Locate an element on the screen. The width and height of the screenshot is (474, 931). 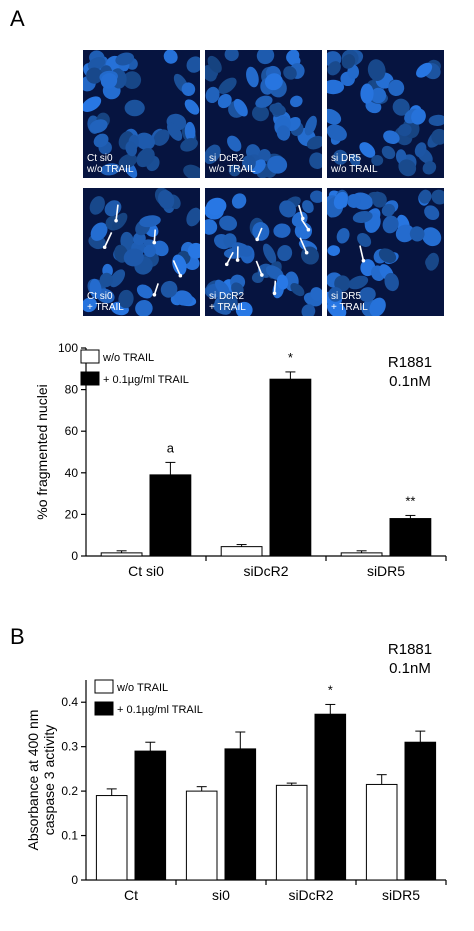
x-tick-label: Ct is located at coordinates (131, 895).